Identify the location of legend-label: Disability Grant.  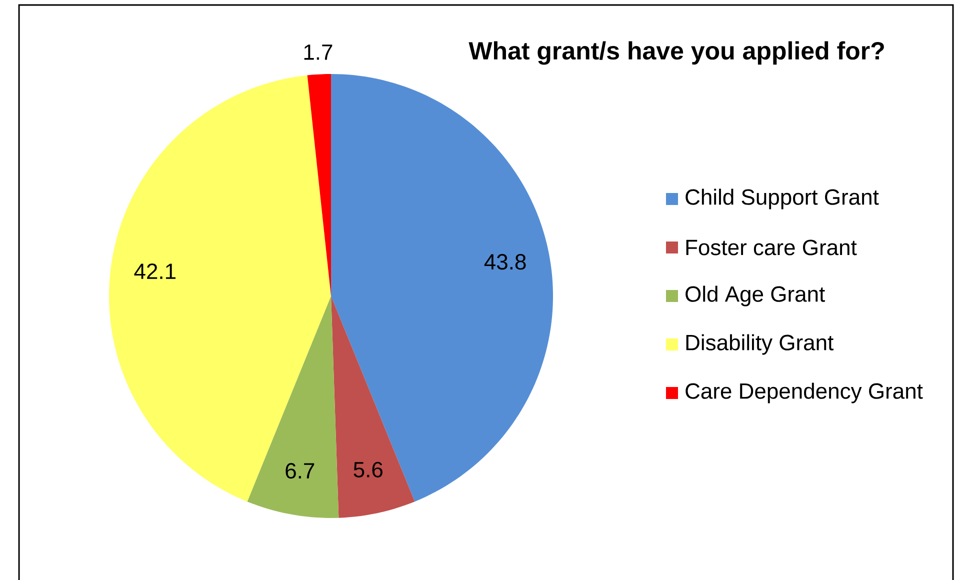
(760, 344).